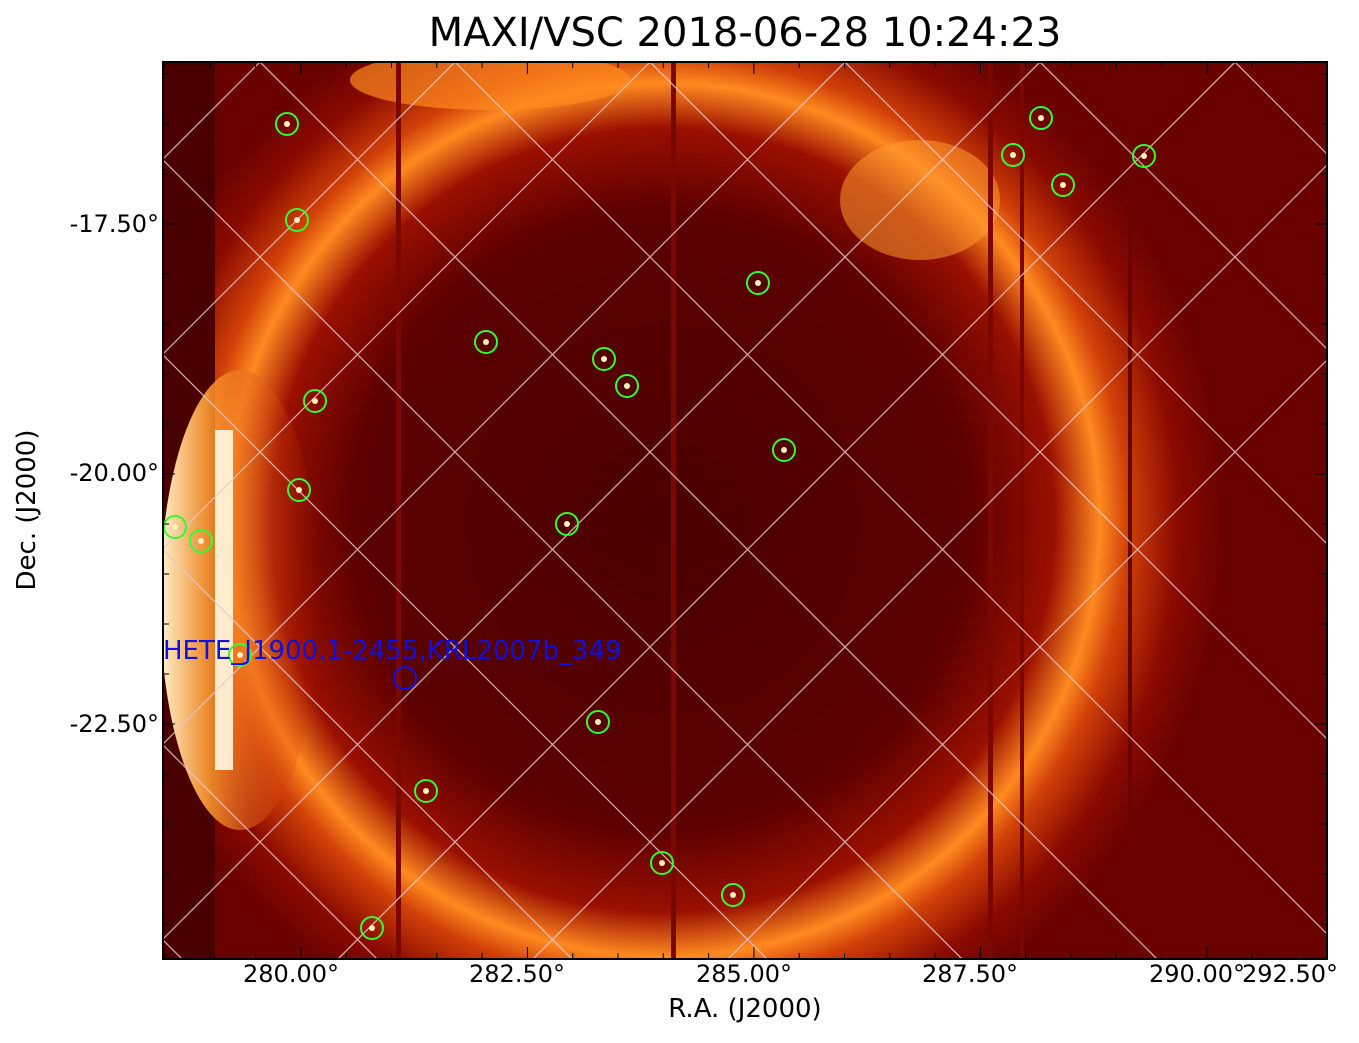  I want to click on plot-title: MAXI/VSC 2018-06-28 10:24:23, so click(745, 33).